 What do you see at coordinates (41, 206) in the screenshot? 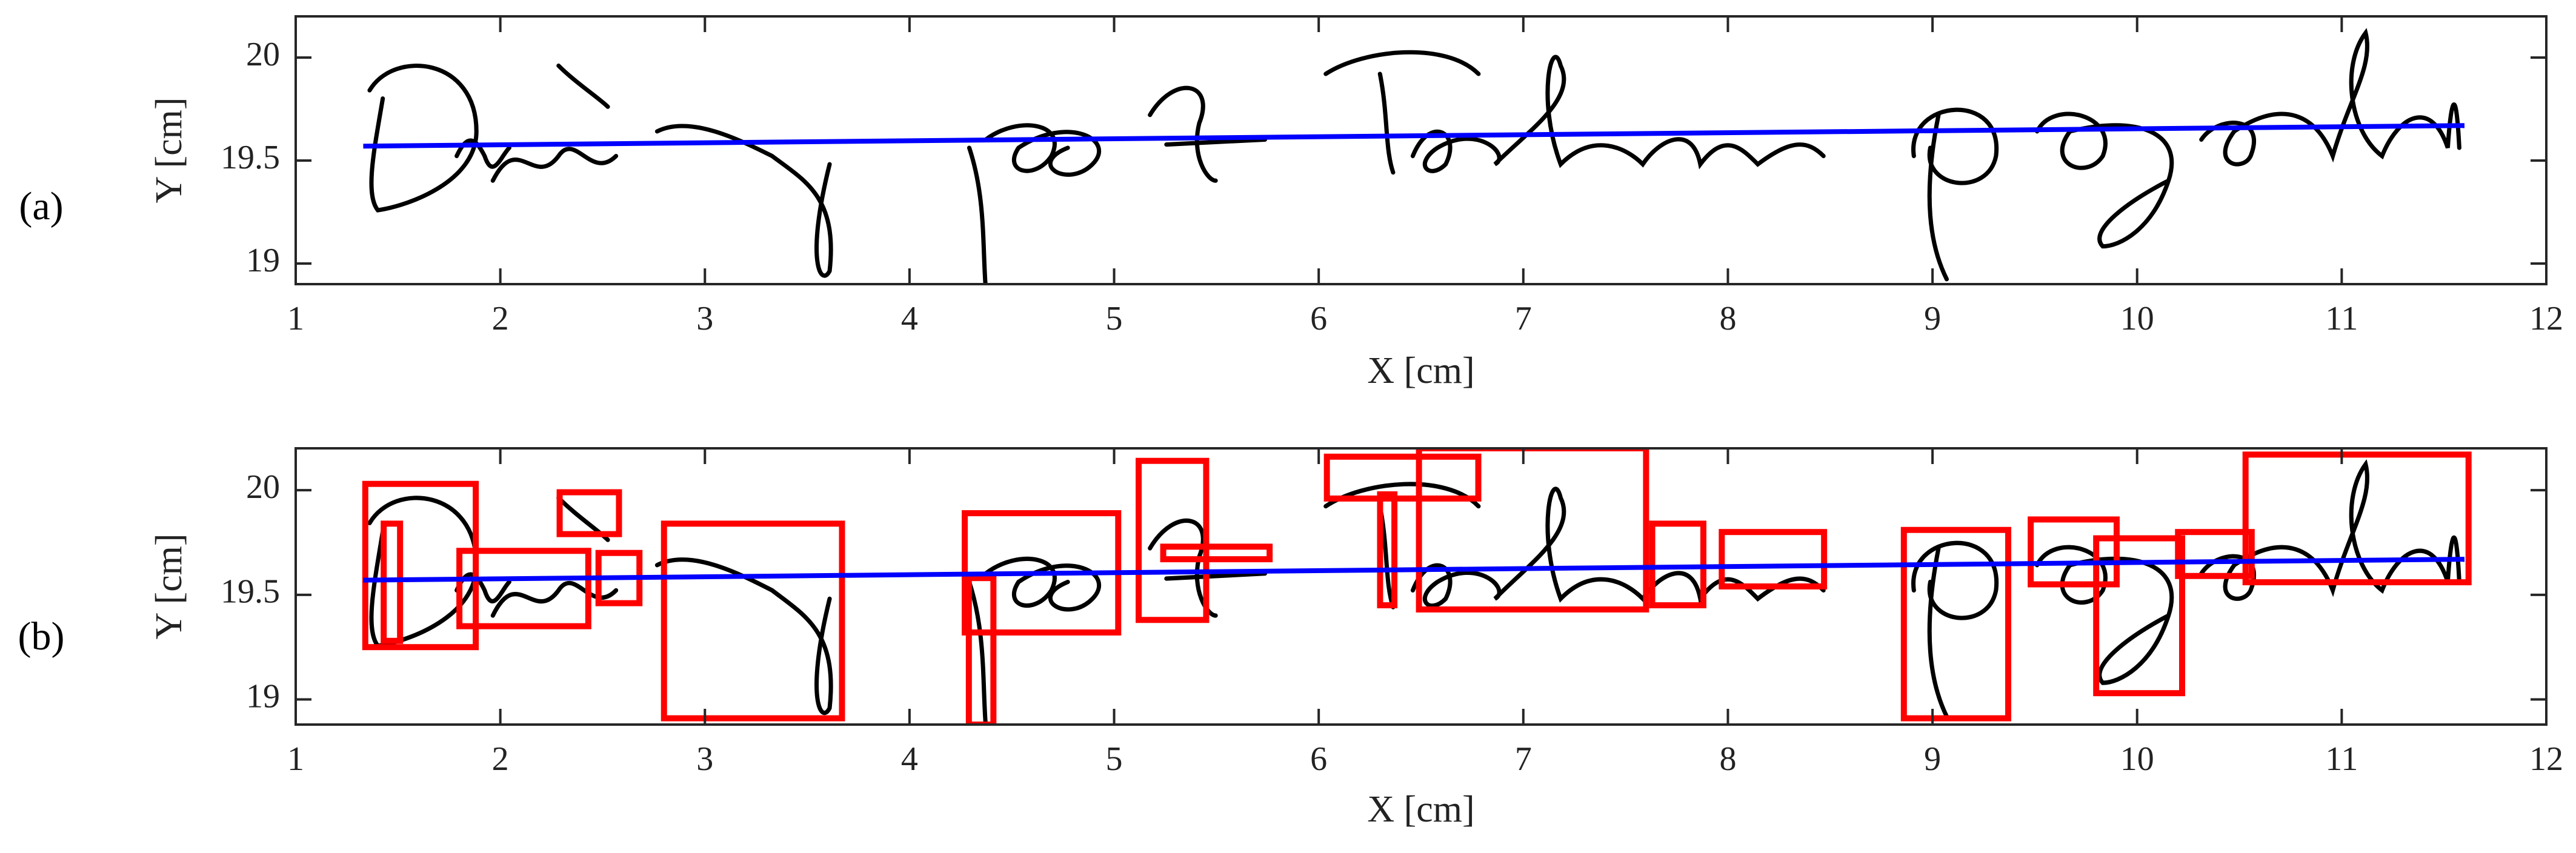
I see `panel-label: (a)` at bounding box center [41, 206].